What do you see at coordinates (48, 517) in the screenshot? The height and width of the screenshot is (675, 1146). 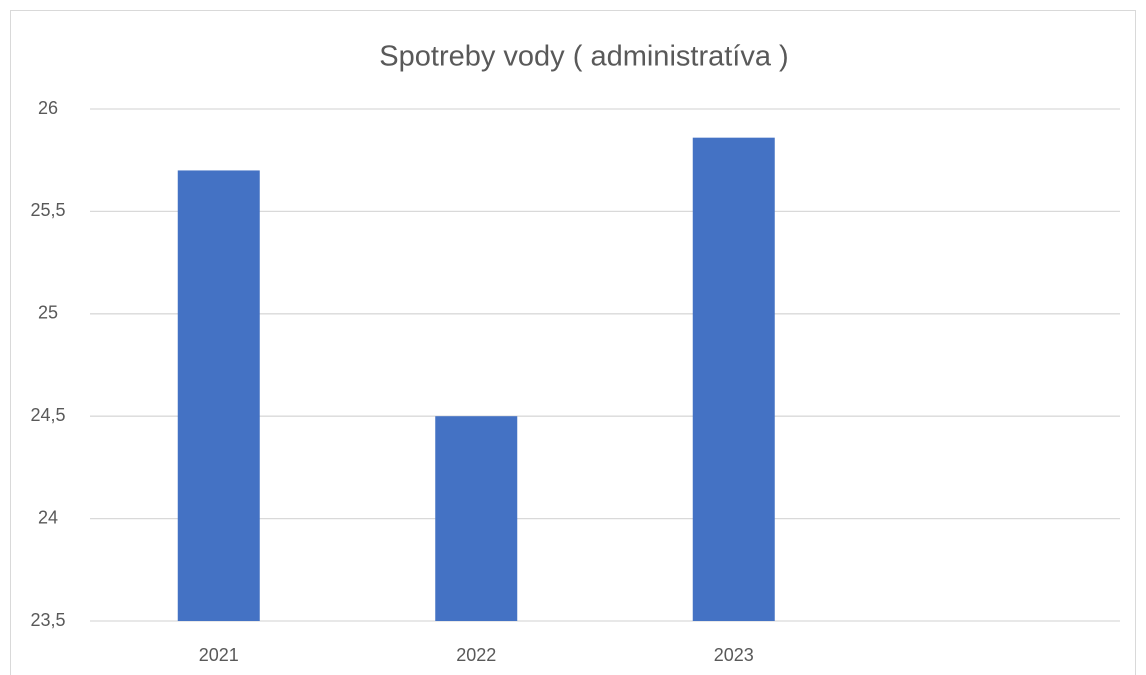 I see `y-tick-label: 24` at bounding box center [48, 517].